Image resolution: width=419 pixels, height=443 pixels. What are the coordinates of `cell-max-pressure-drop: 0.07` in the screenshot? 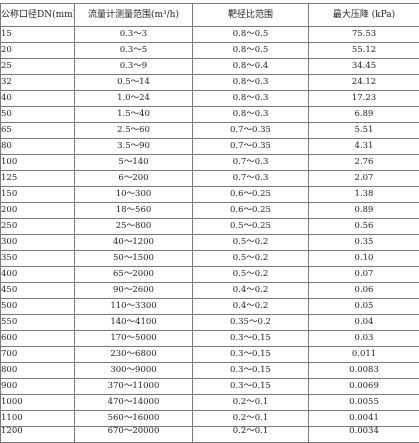 It's located at (364, 275).